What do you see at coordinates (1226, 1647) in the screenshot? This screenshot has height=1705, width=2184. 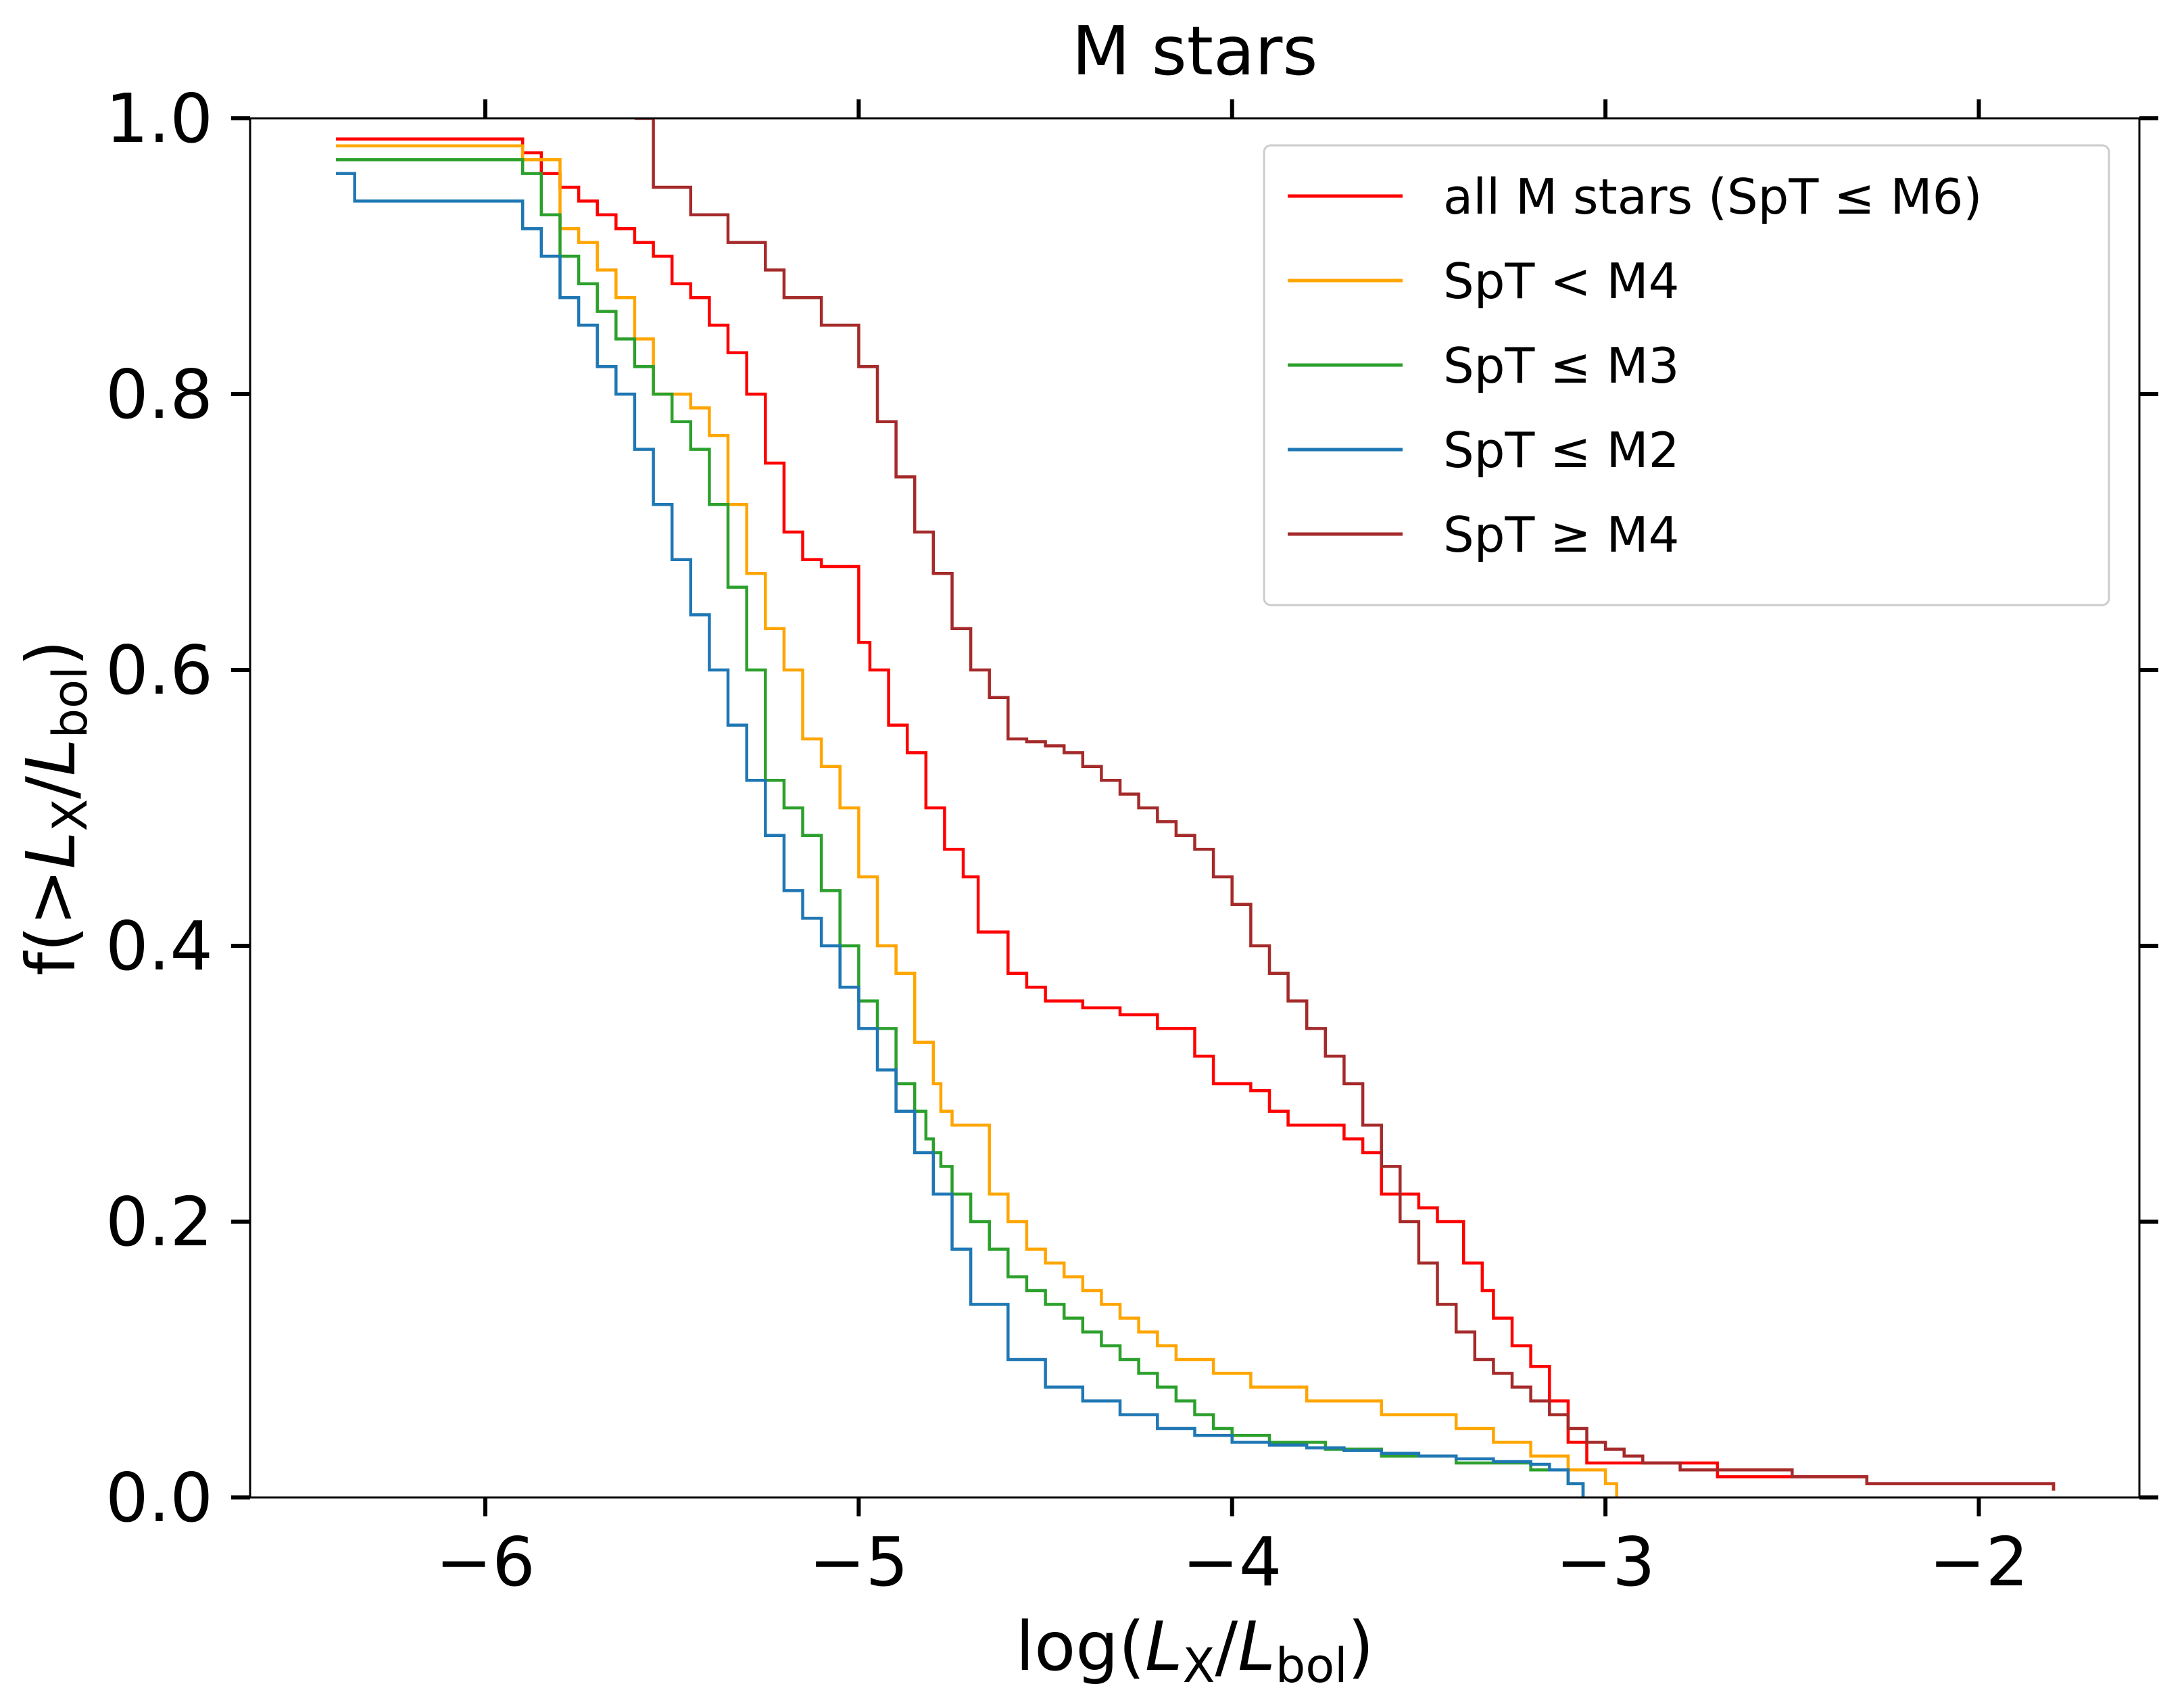 I see `x-label-slash: /` at bounding box center [1226, 1647].